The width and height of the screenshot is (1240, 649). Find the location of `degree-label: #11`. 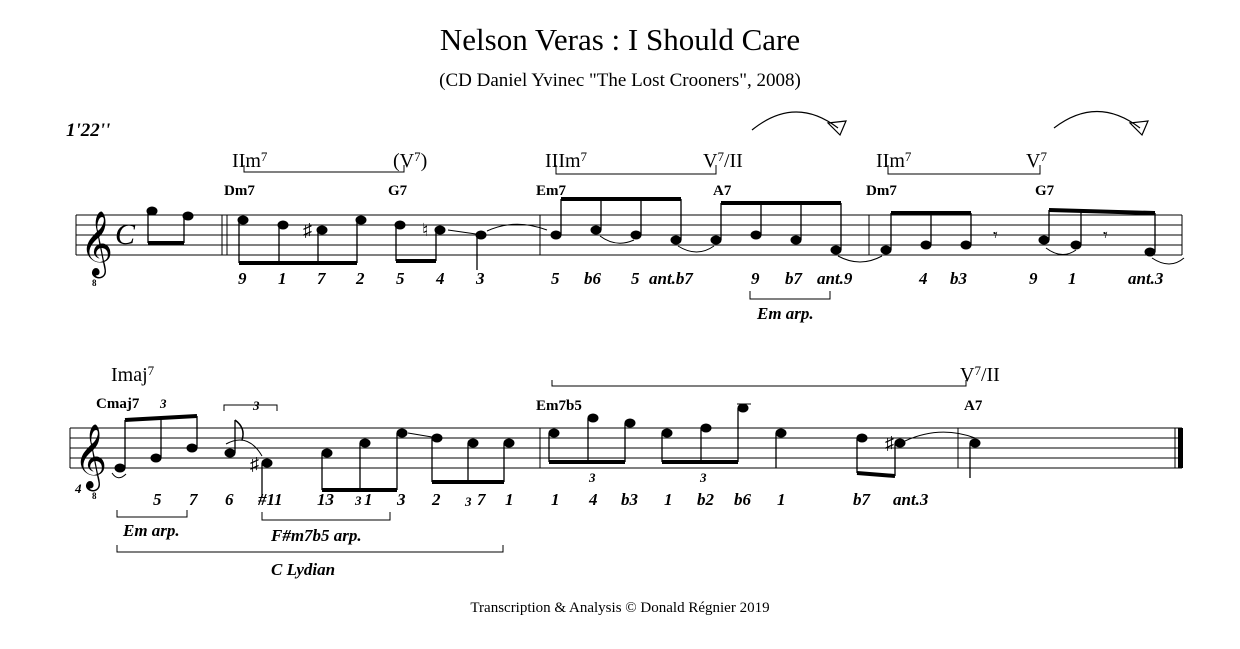

degree-label: #11 is located at coordinates (270, 499).